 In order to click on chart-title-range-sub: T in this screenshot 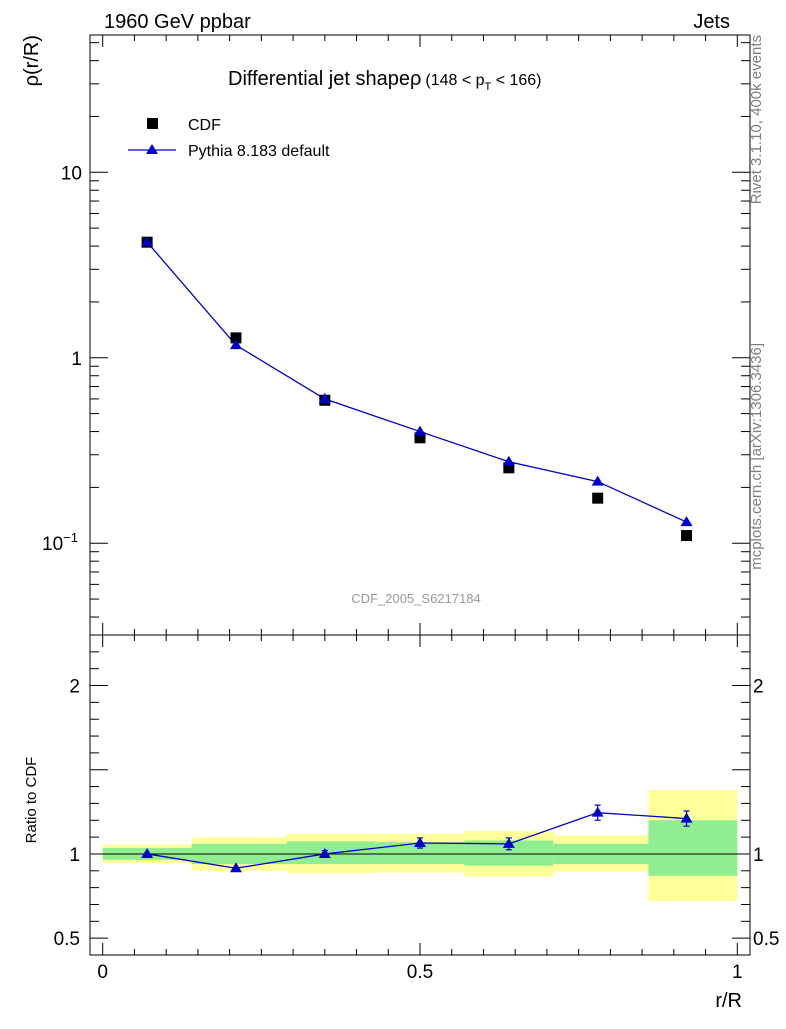, I will do `click(488, 87)`.